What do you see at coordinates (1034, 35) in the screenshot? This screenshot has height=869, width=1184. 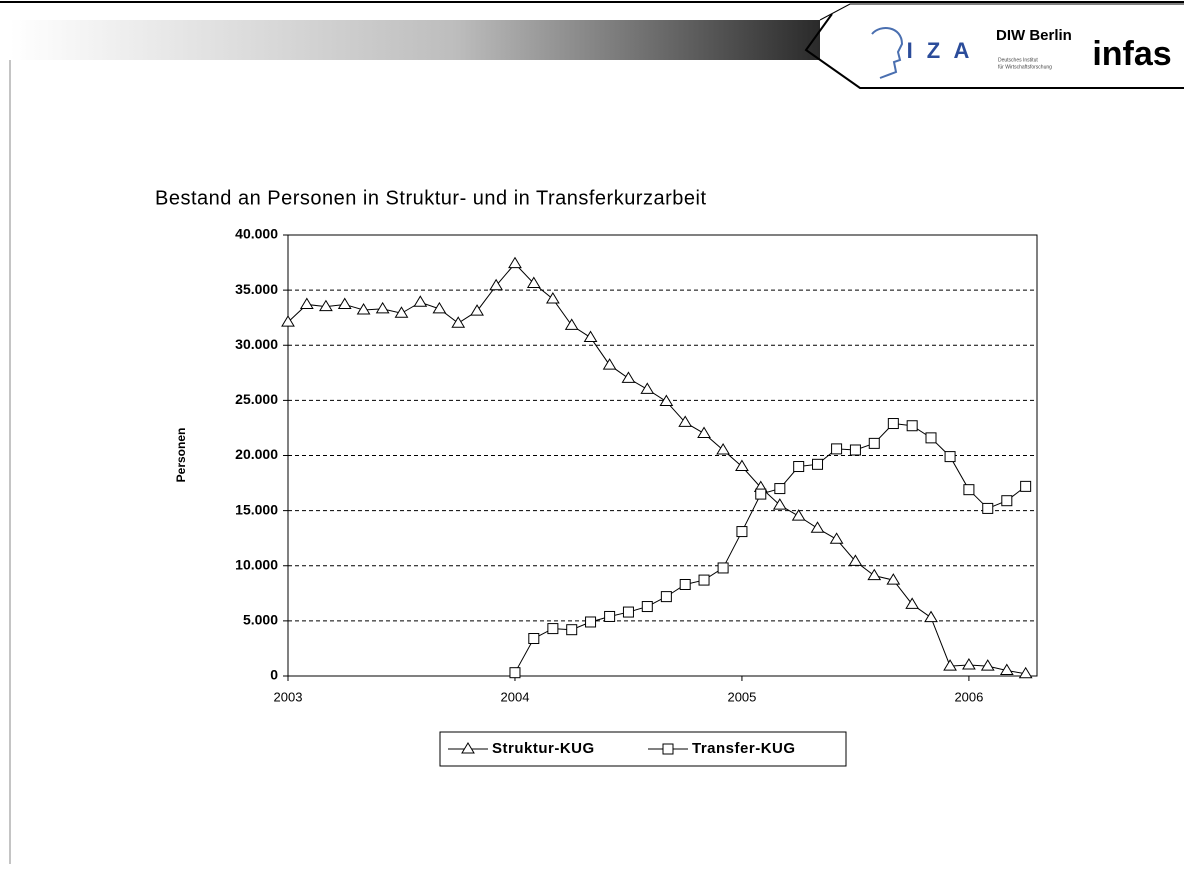 I see `logo-diw: DIW Berlin` at bounding box center [1034, 35].